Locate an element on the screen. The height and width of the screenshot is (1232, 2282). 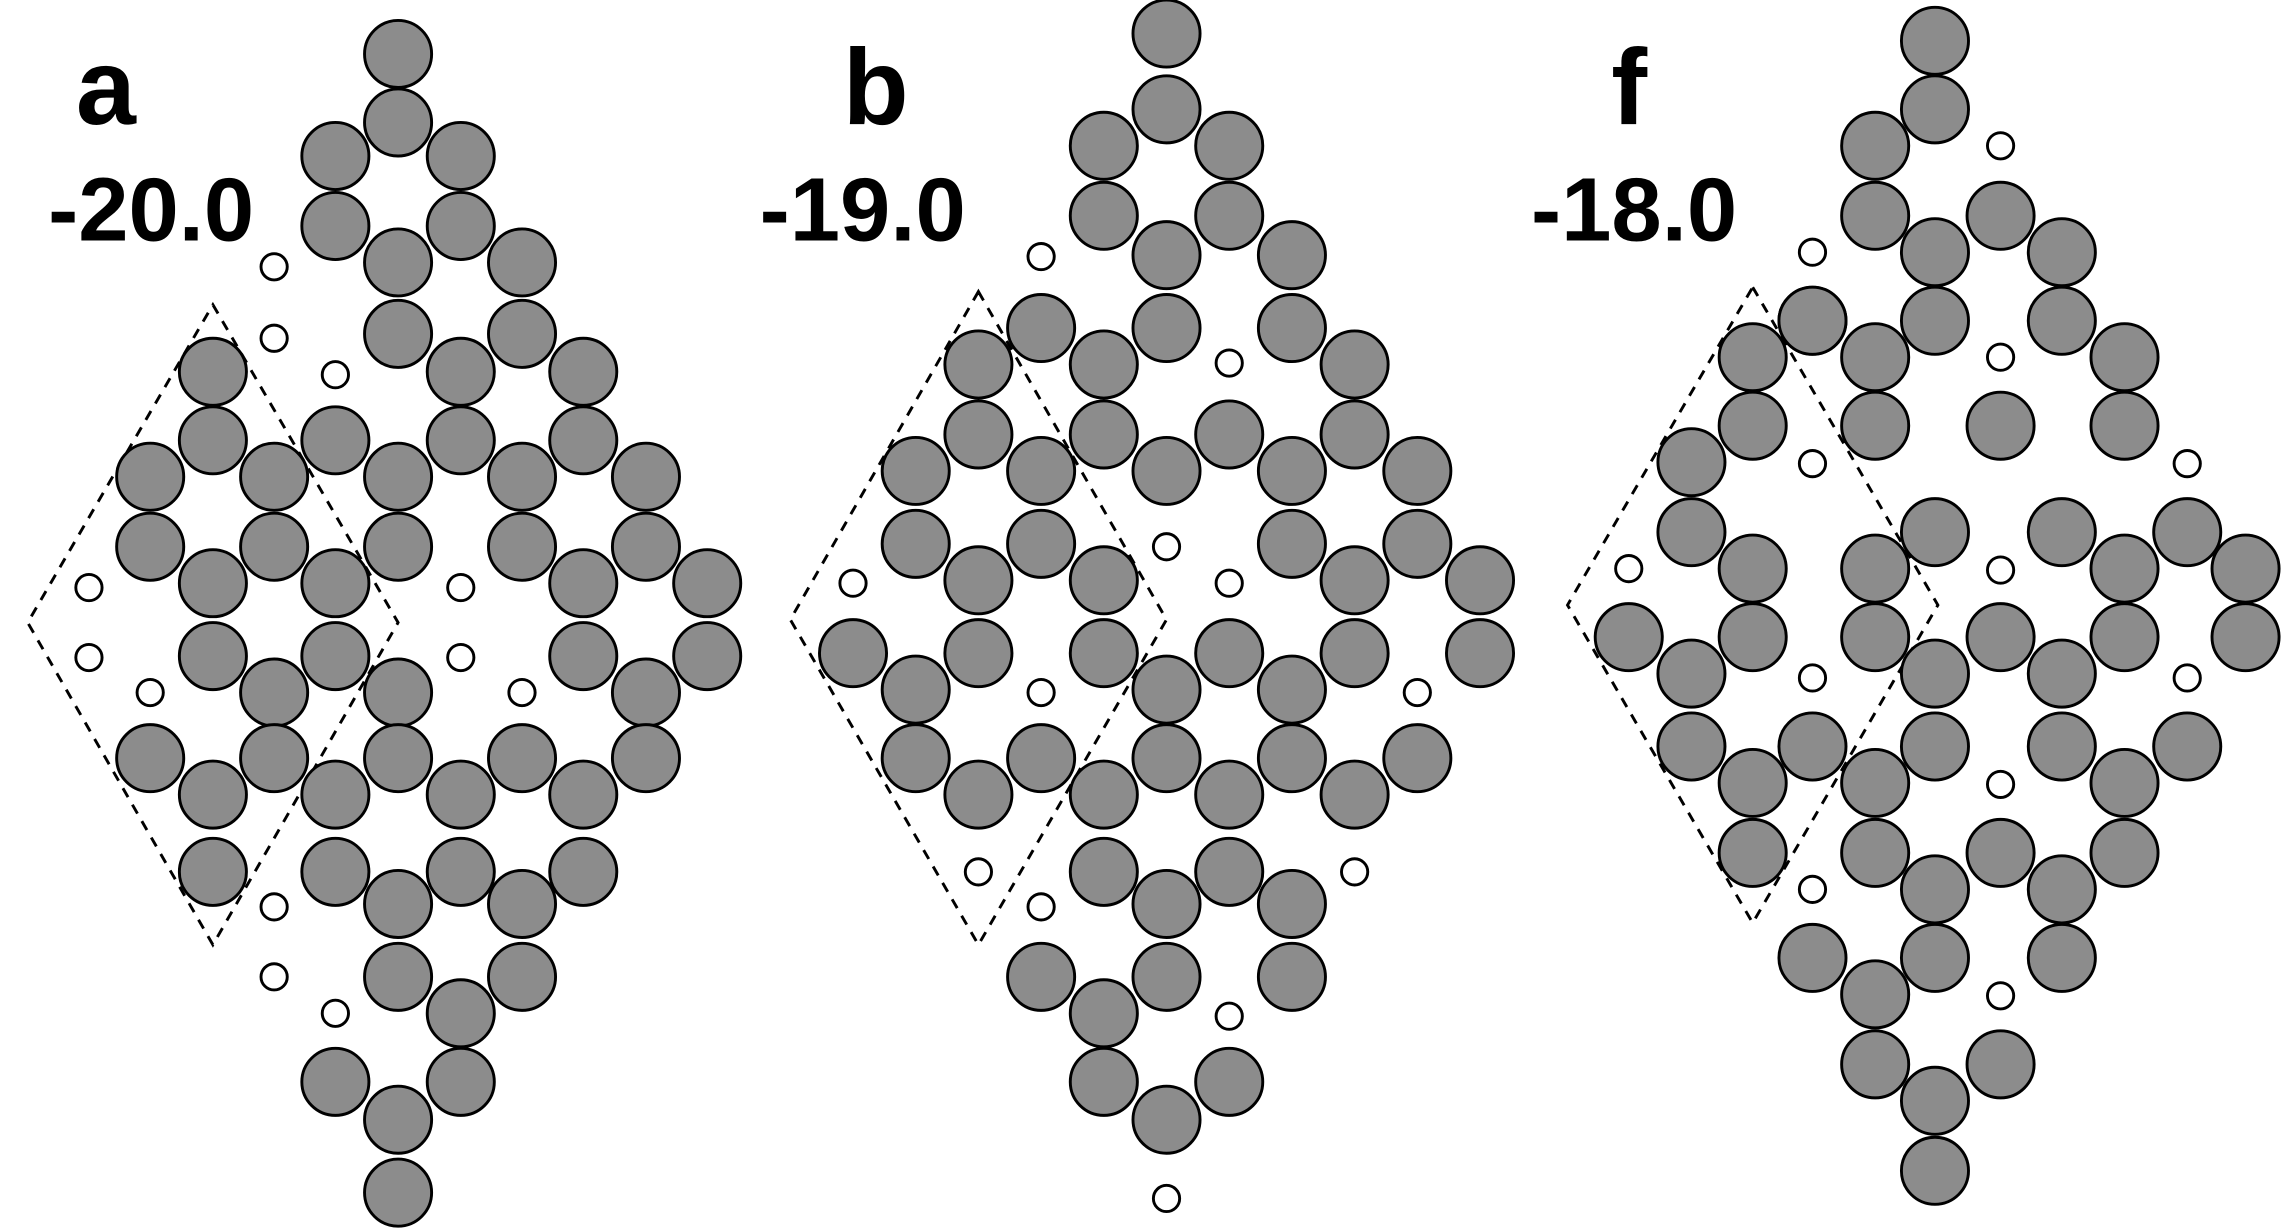
panel-b-letter: b is located at coordinates (876, 86).